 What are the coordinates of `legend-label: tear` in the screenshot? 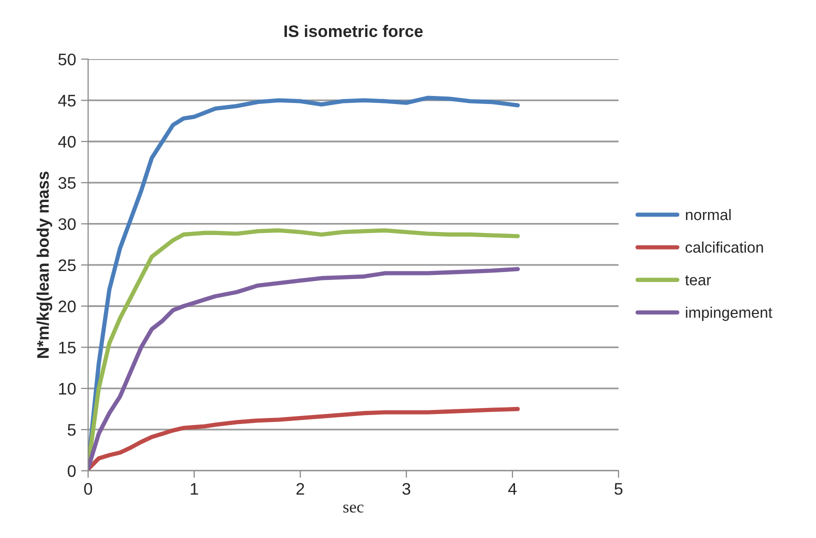 It's located at (698, 280).